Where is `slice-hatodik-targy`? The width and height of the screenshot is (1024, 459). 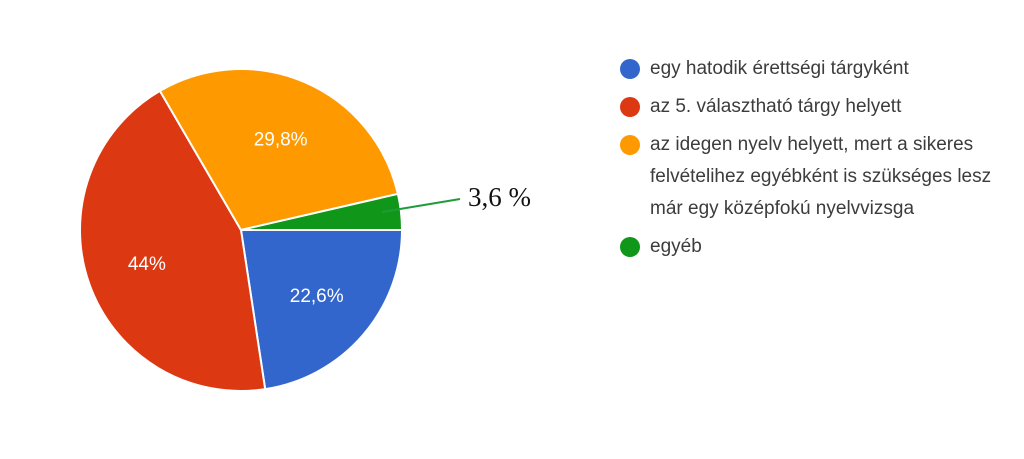
slice-hatodik-targy is located at coordinates (321, 310).